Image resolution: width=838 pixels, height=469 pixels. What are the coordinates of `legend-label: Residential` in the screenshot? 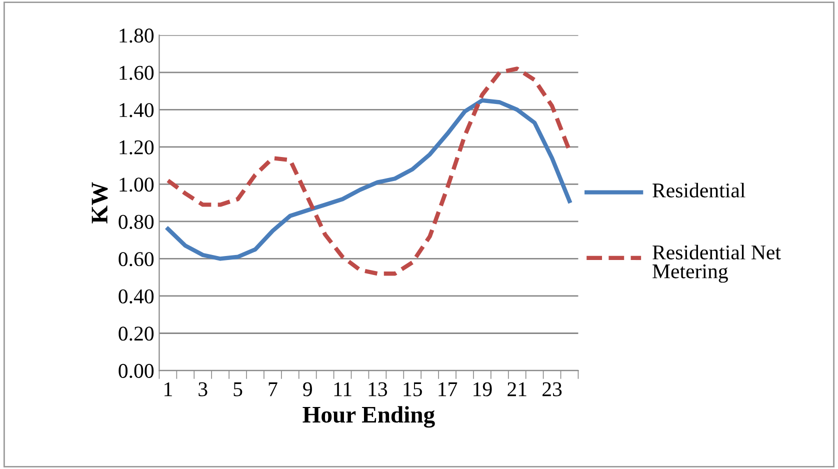 It's located at (699, 190).